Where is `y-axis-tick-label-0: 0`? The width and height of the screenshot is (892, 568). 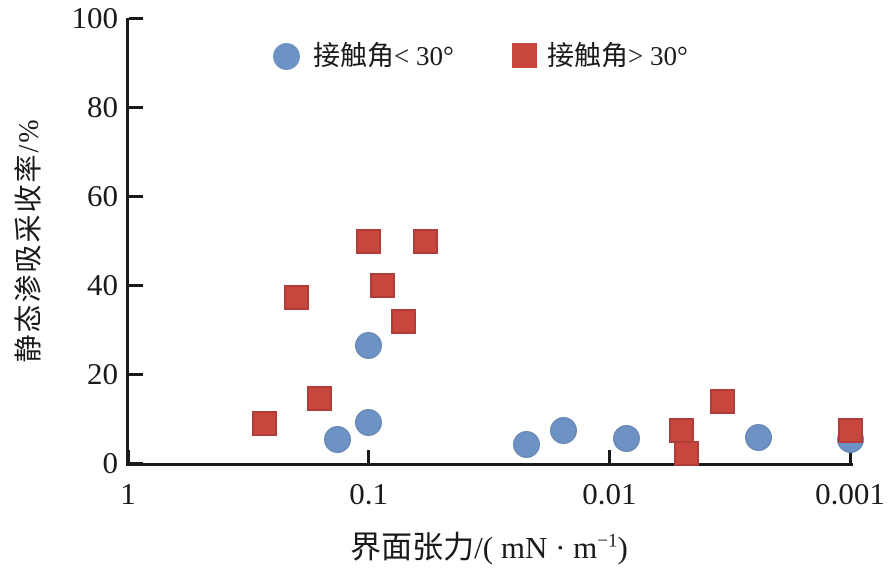 y-axis-tick-label-0: 0 is located at coordinates (110, 462).